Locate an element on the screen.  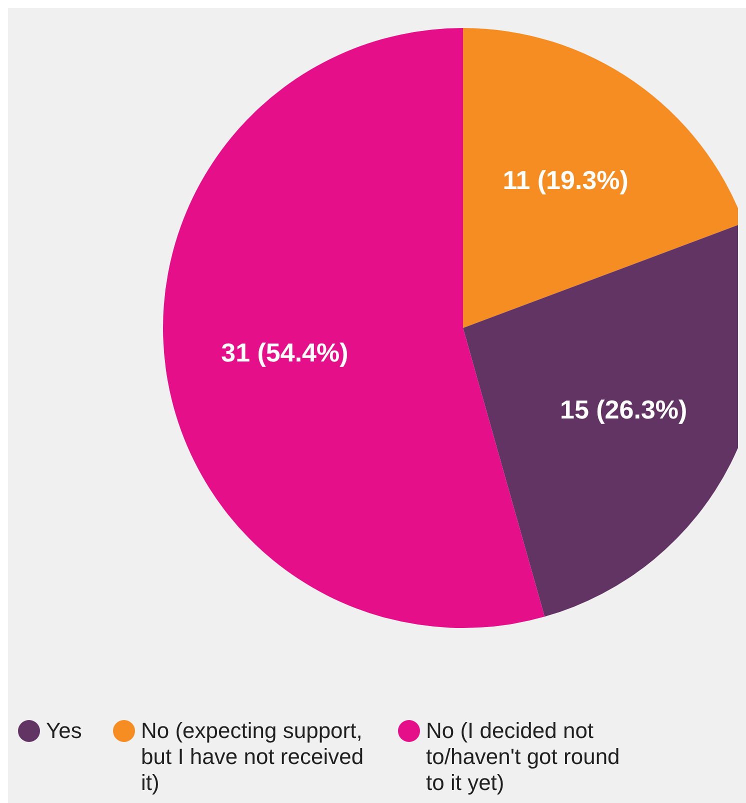
data-label: 31 (54.4%) is located at coordinates (284, 353).